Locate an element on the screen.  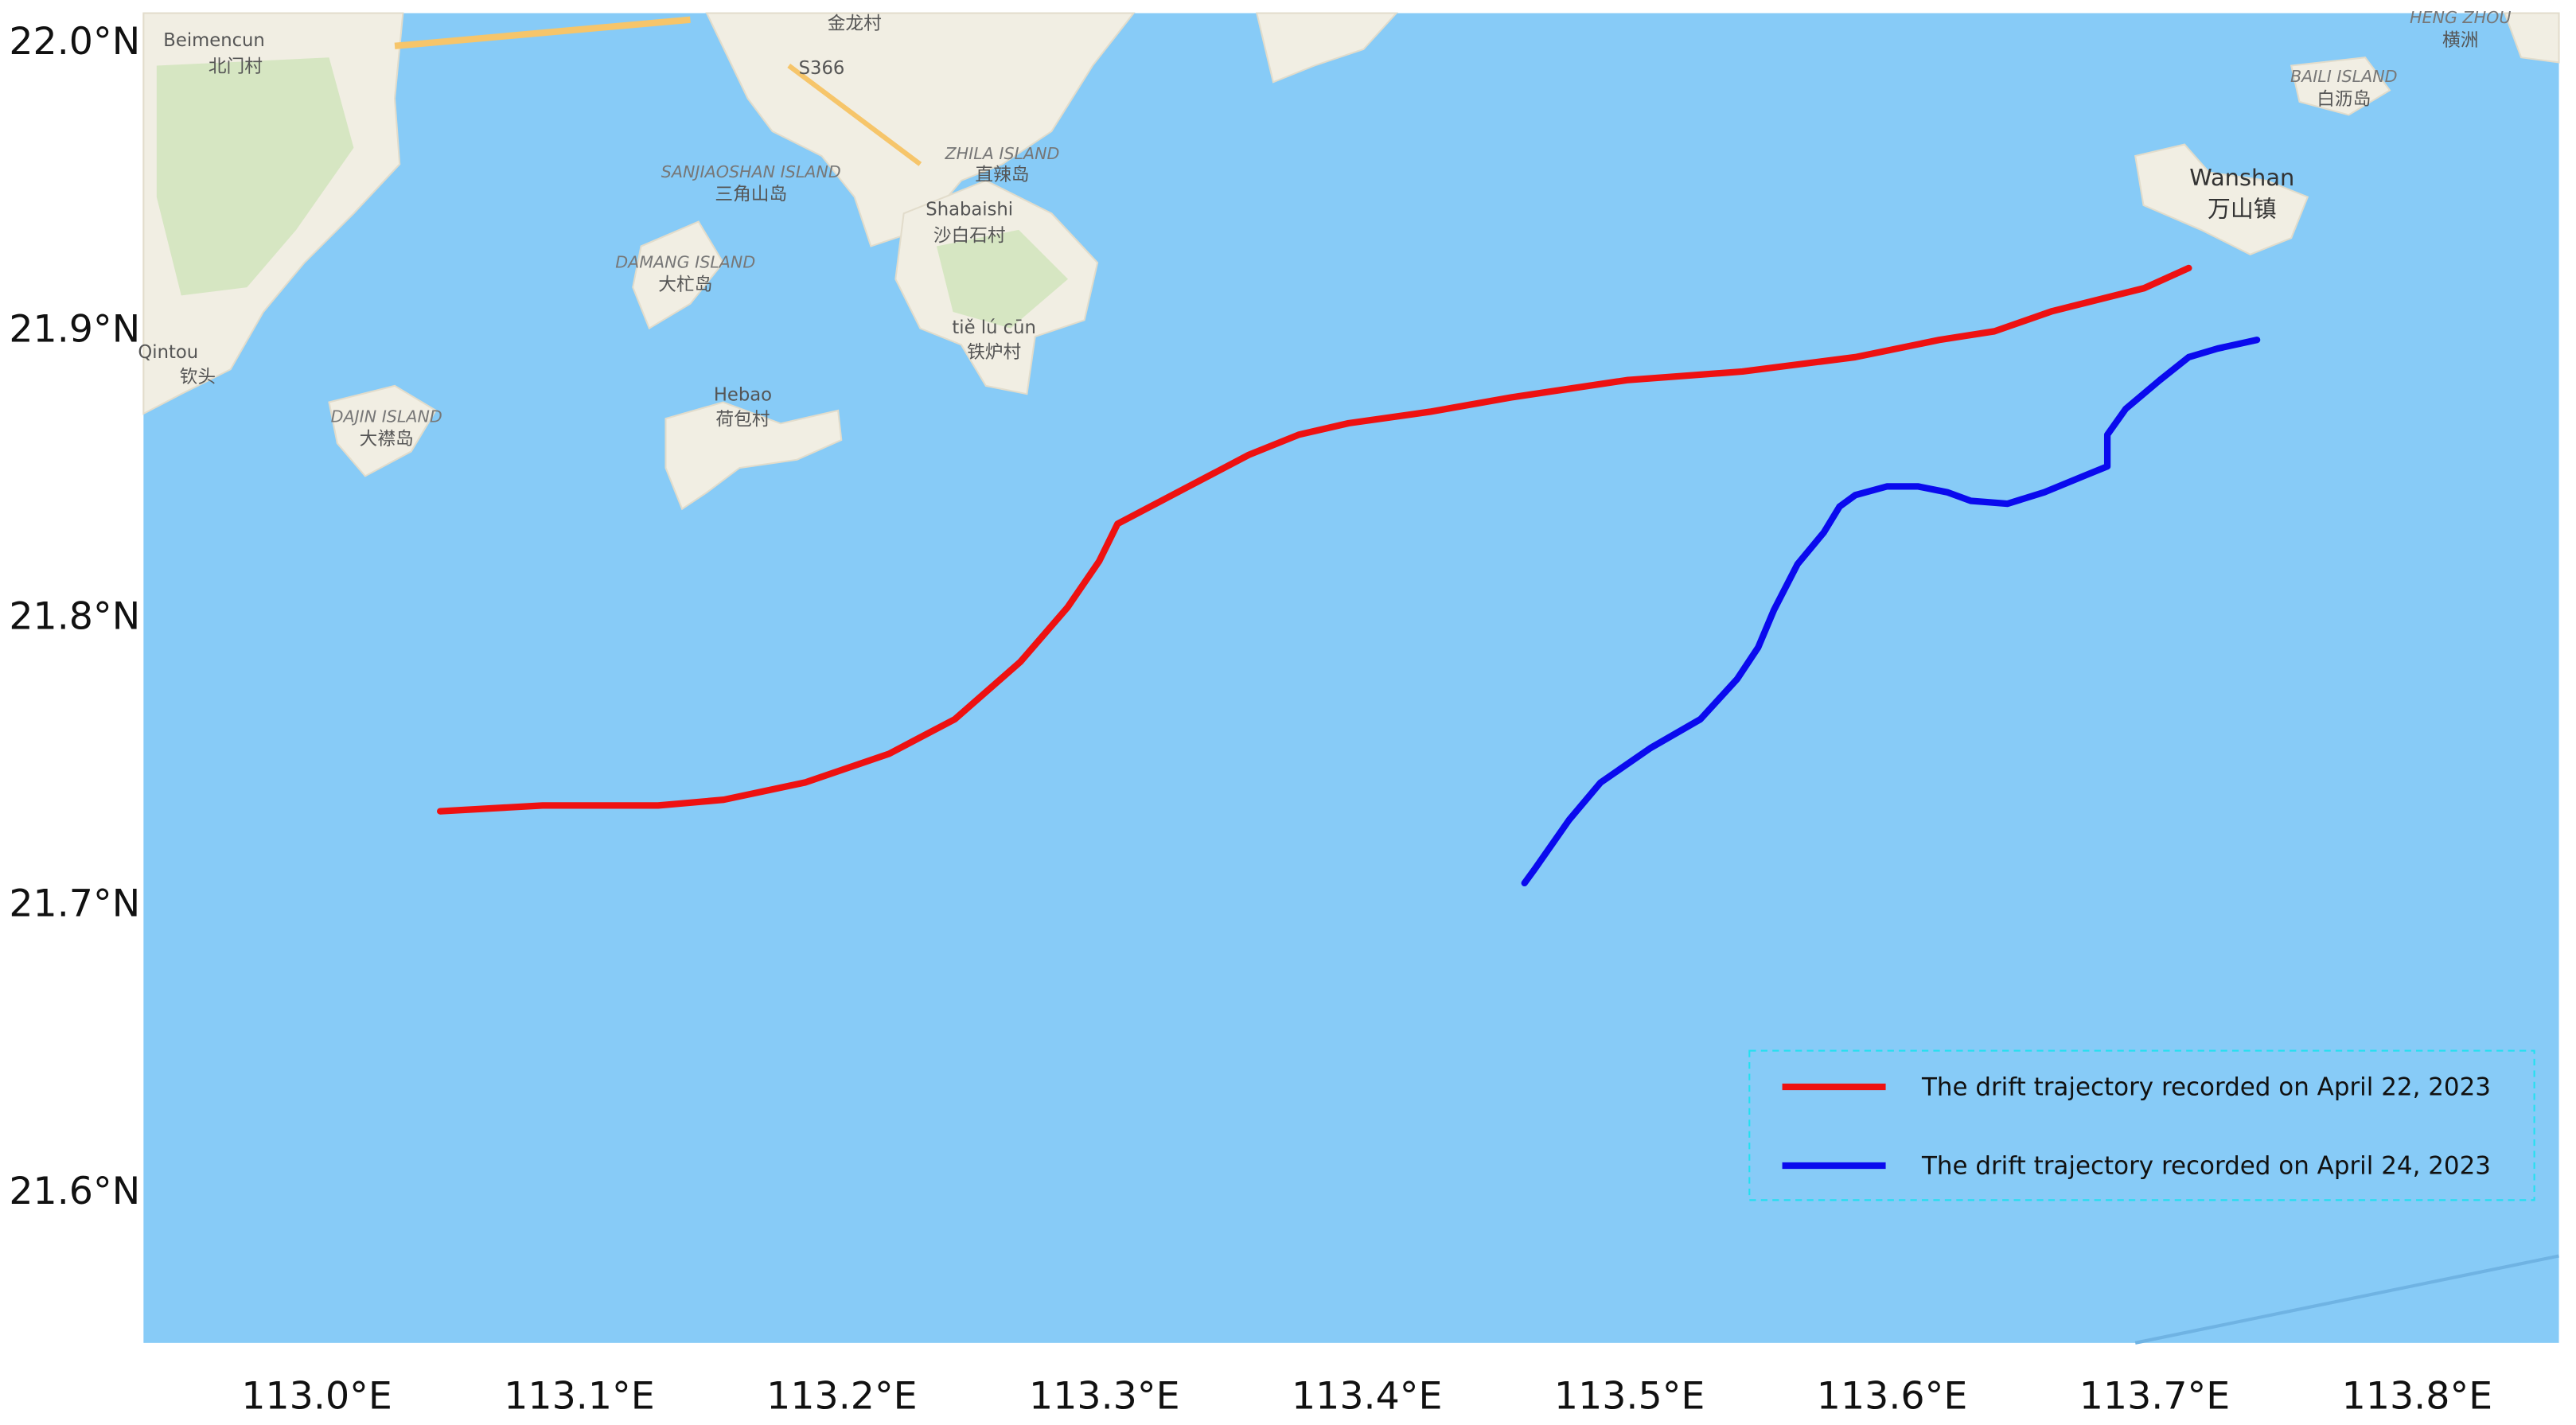
place-label: 沙白石村 is located at coordinates (969, 235).